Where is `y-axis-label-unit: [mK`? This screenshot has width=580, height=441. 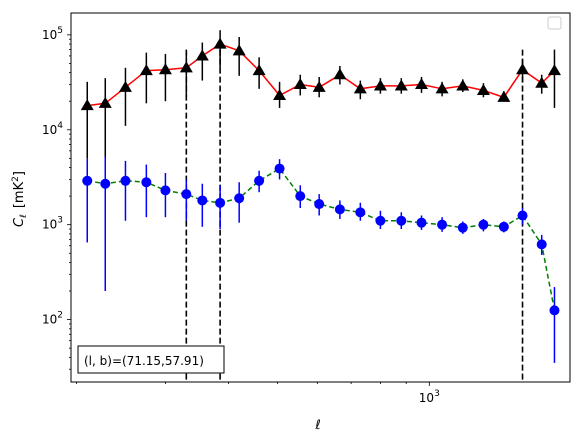
y-axis-label-unit: [mK is located at coordinates (19, 194).